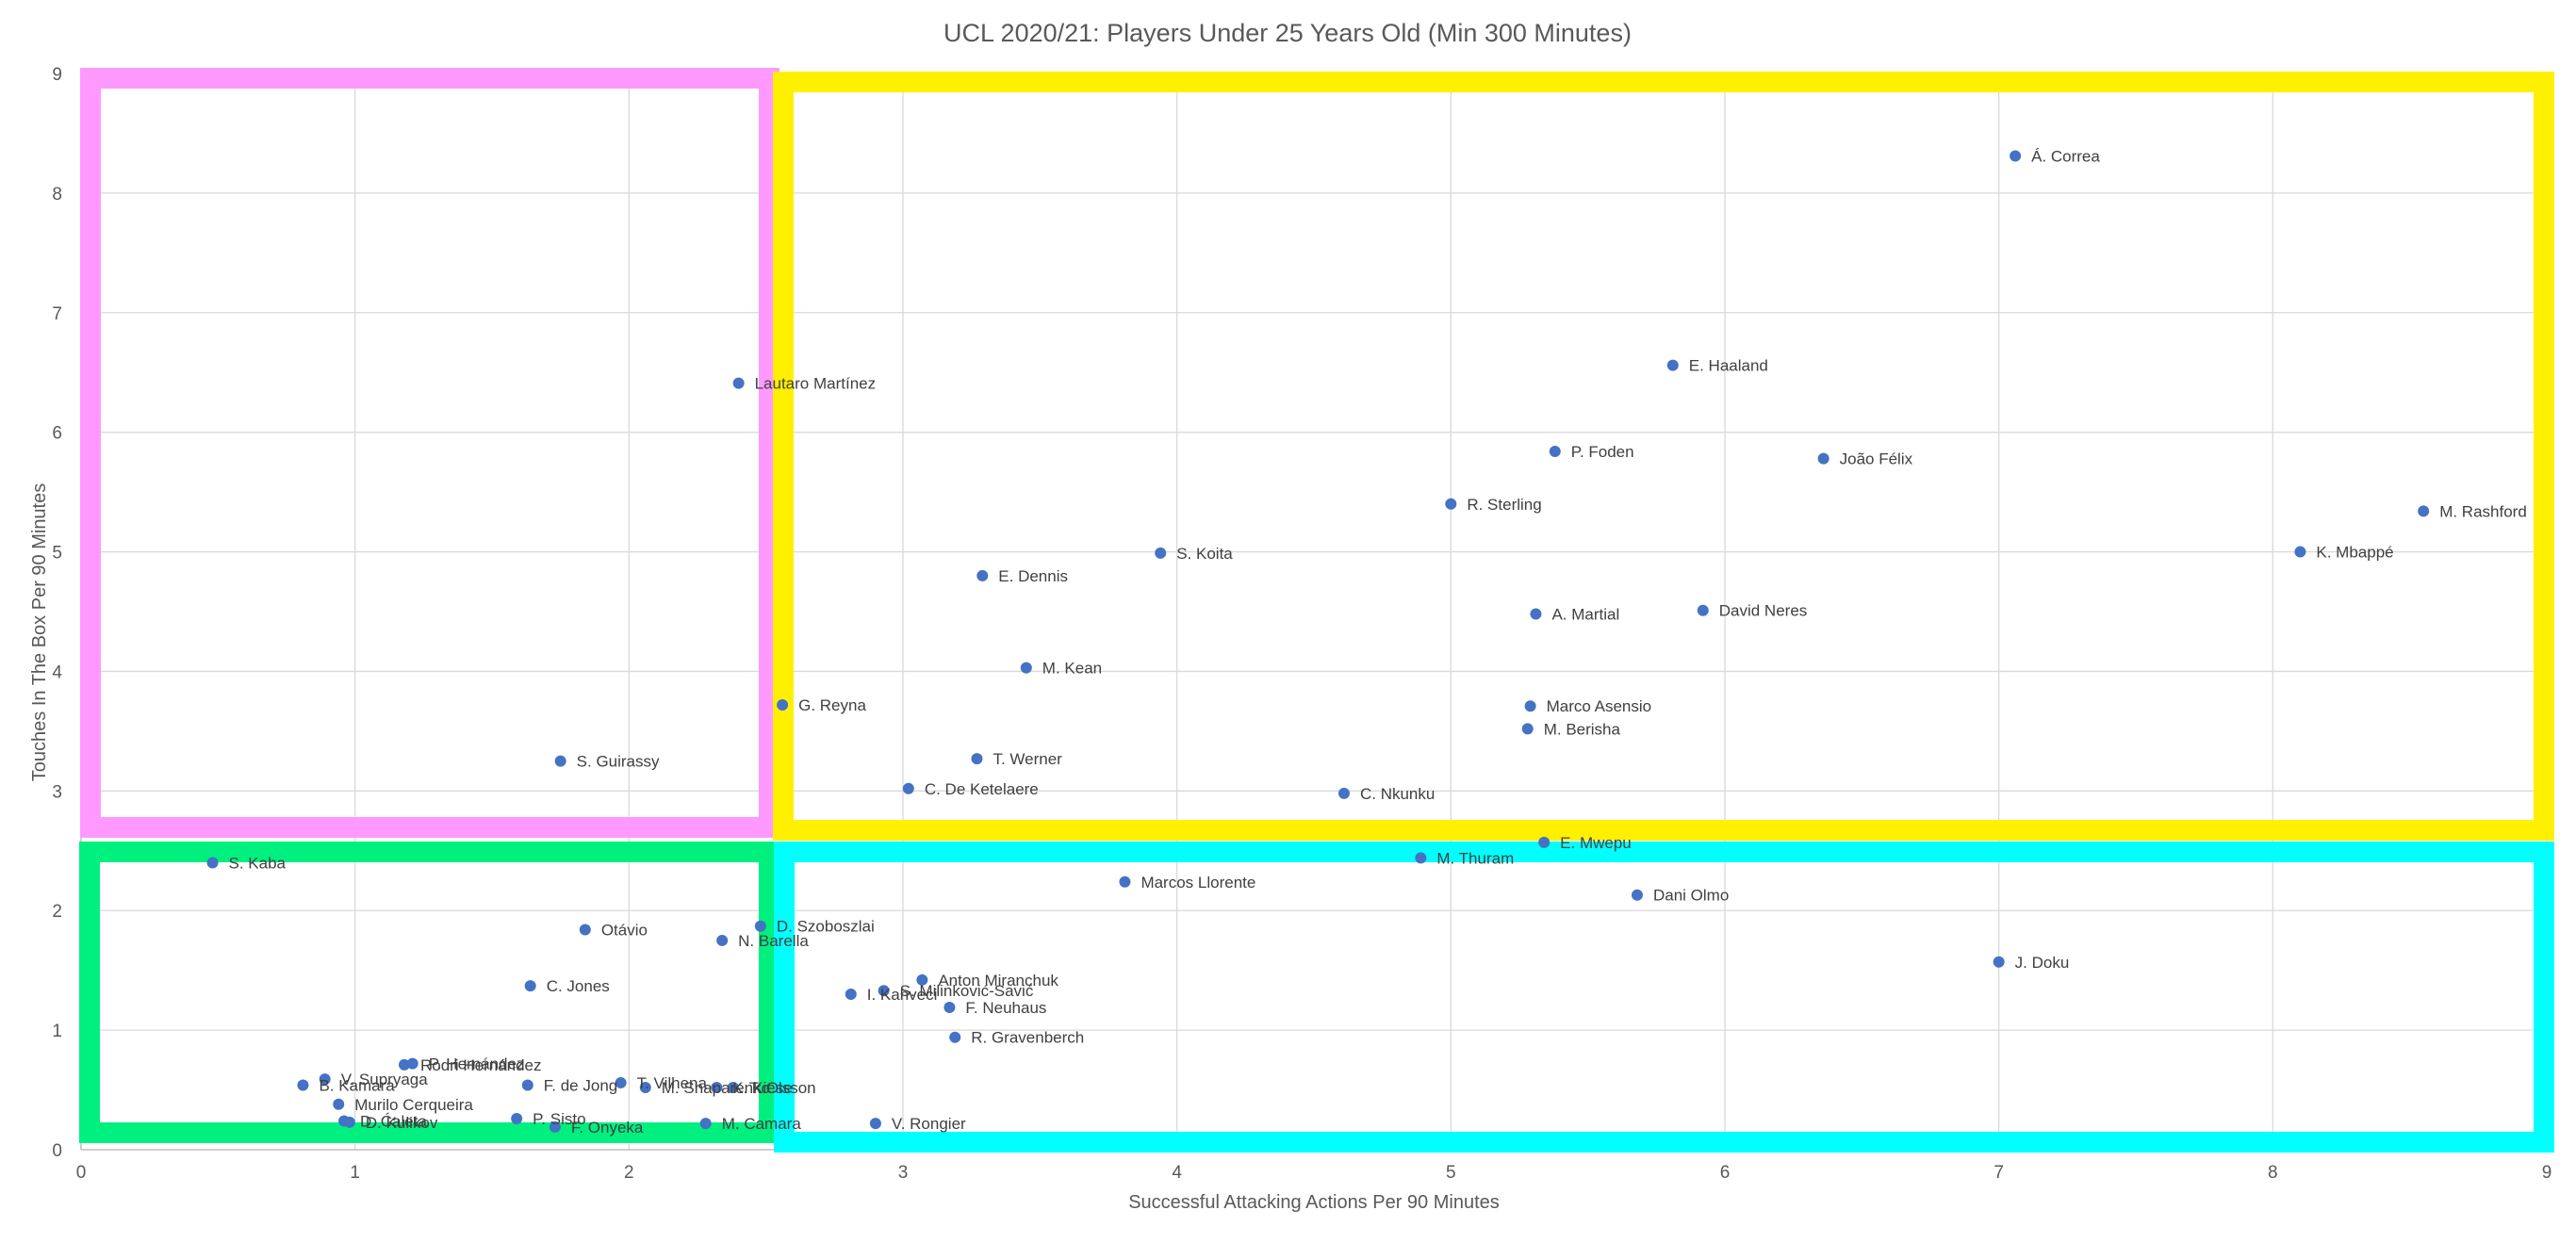 The height and width of the screenshot is (1243, 2576). I want to click on data-point-label: Lautaro Martínez, so click(816, 384).